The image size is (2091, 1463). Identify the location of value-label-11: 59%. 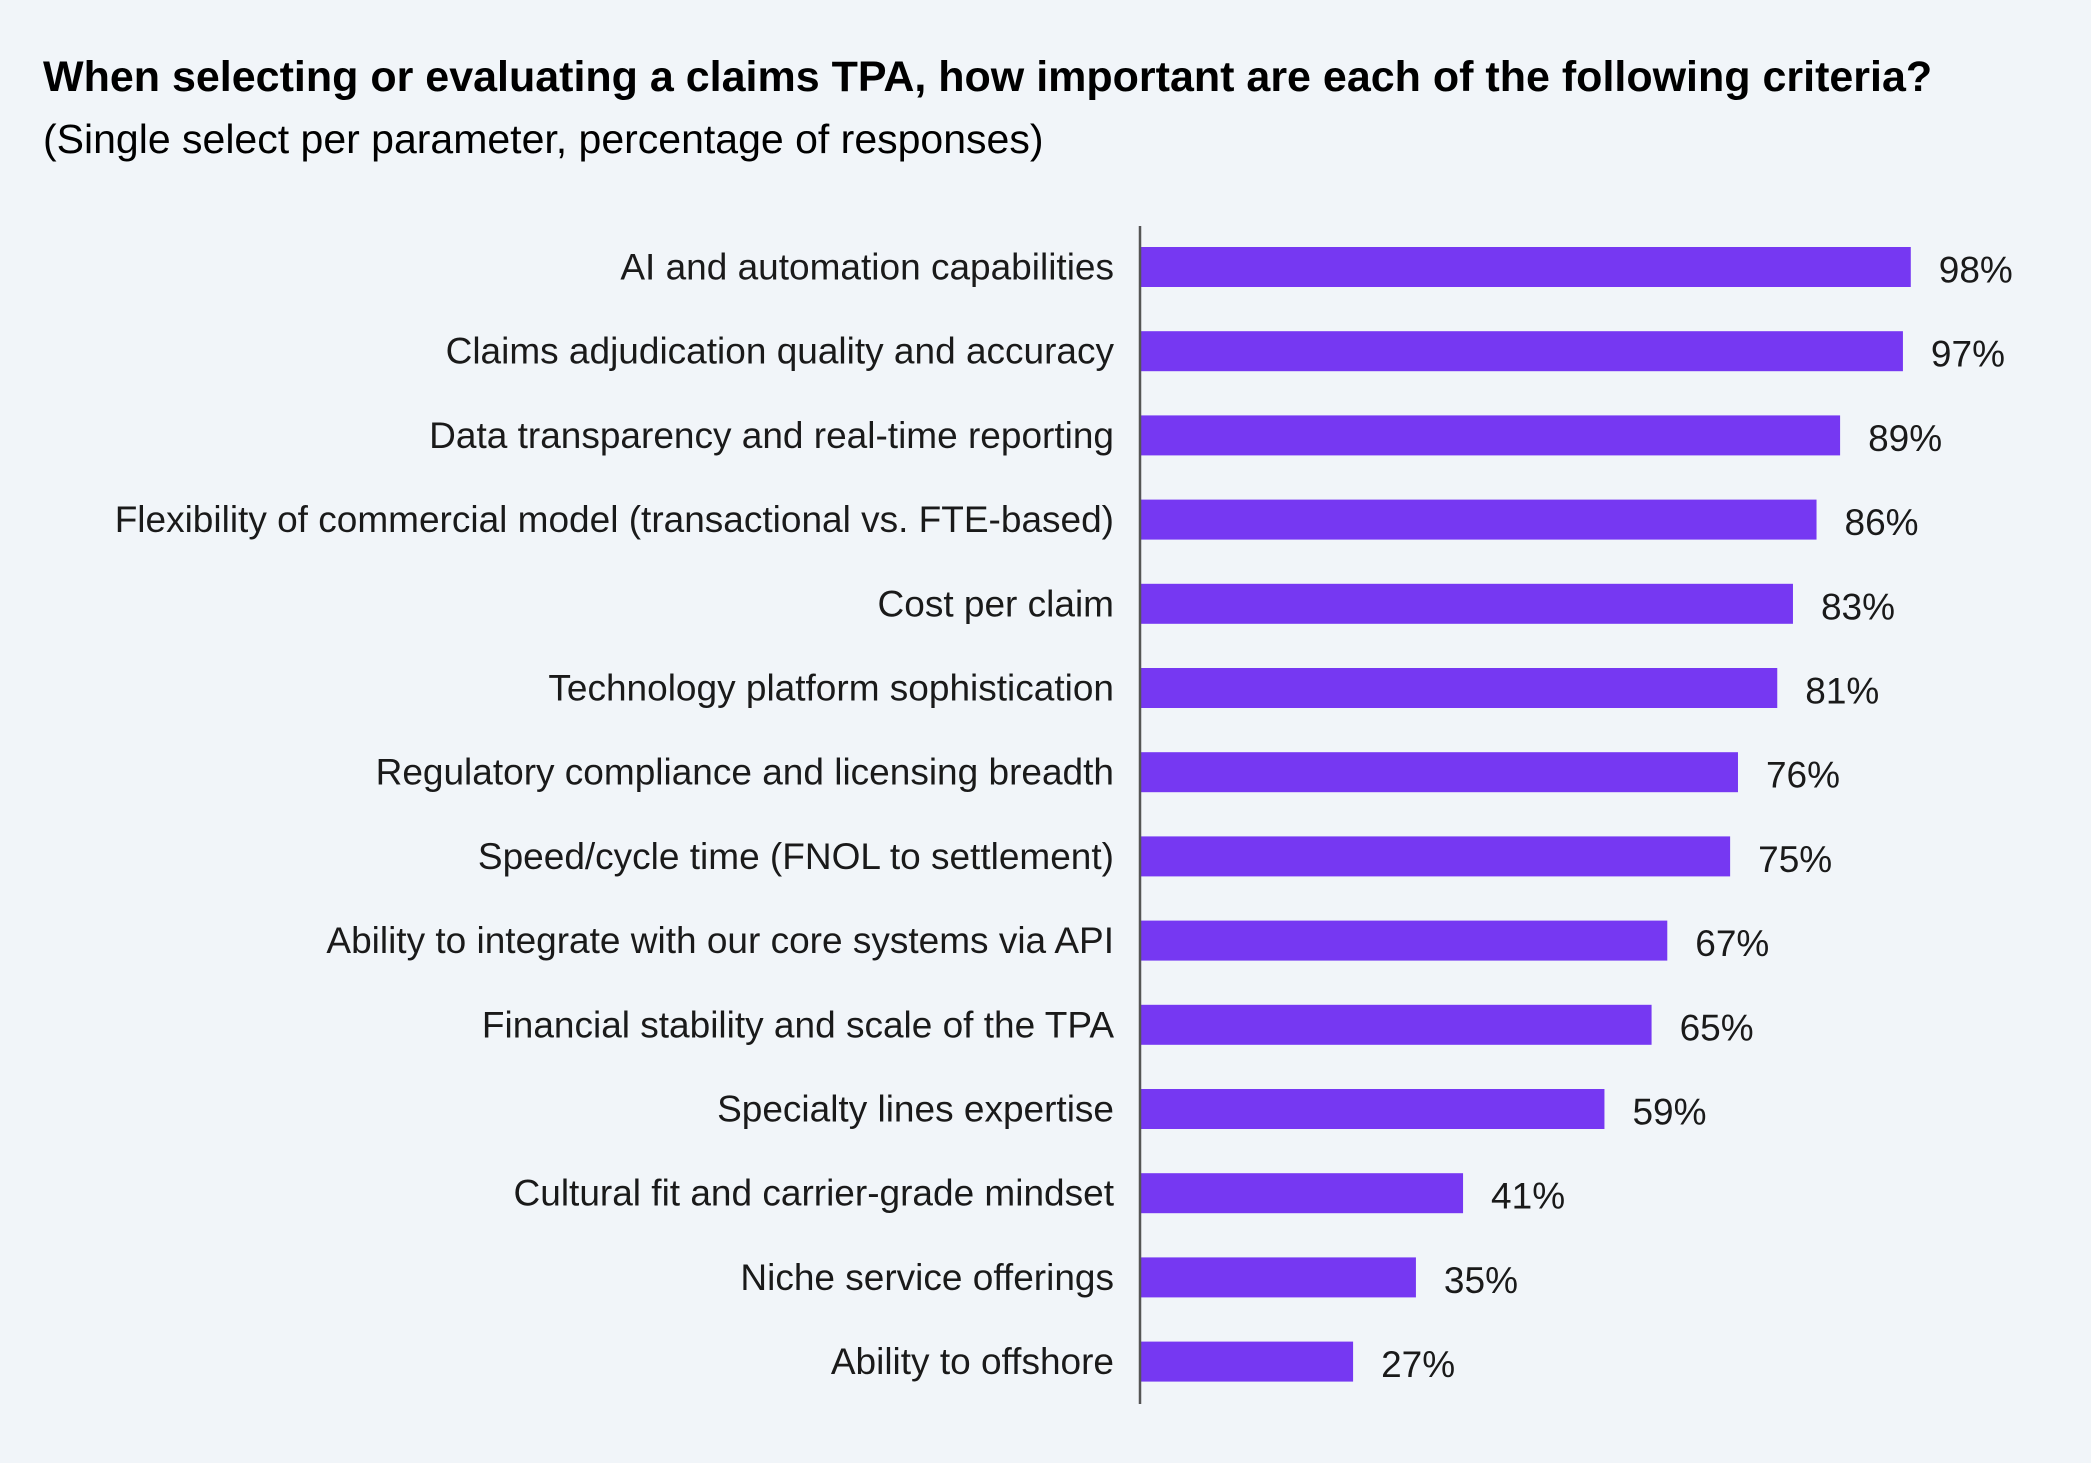
(1669, 1112).